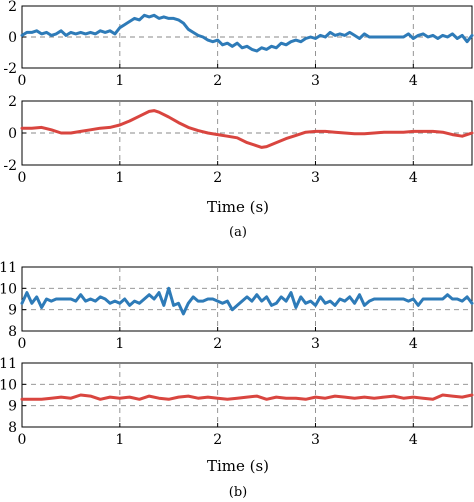  I want to click on x-axis-label-b: Time (s), so click(238, 466).